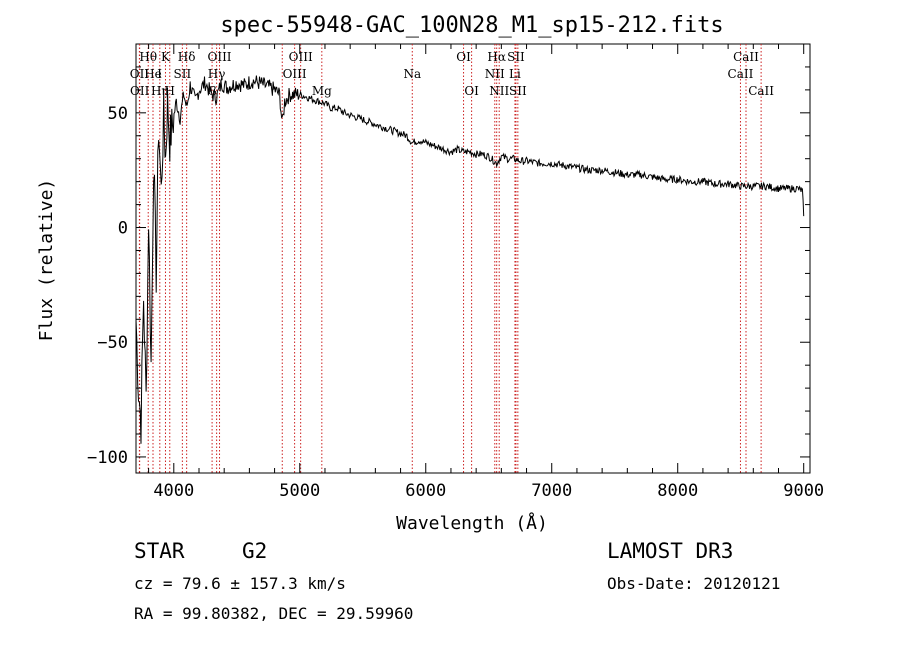 The width and height of the screenshot is (900, 649). Describe the element at coordinates (670, 551) in the screenshot. I see `survey-name: LAMOST DR3` at that location.